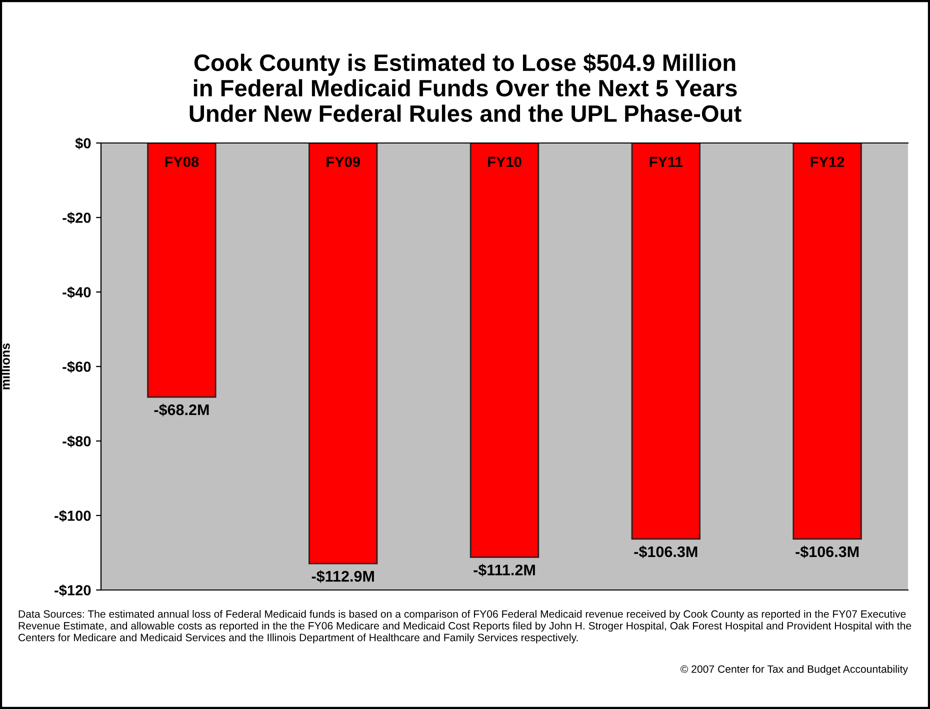 The width and height of the screenshot is (930, 709). I want to click on x-tick-label: FY11, so click(666, 161).